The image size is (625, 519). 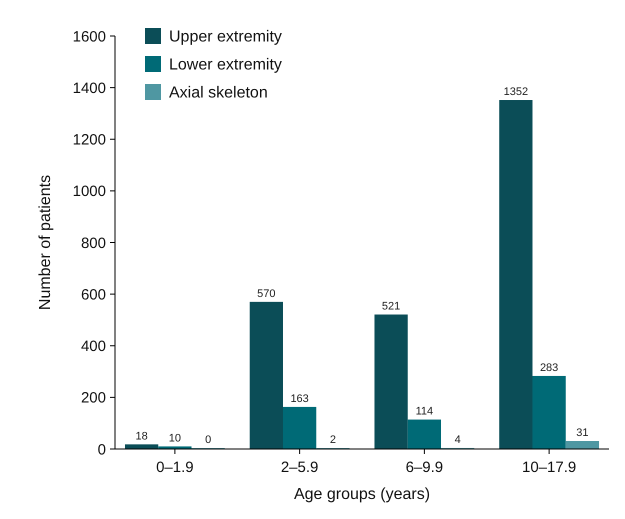 I want to click on data-label: 10, so click(x=175, y=438).